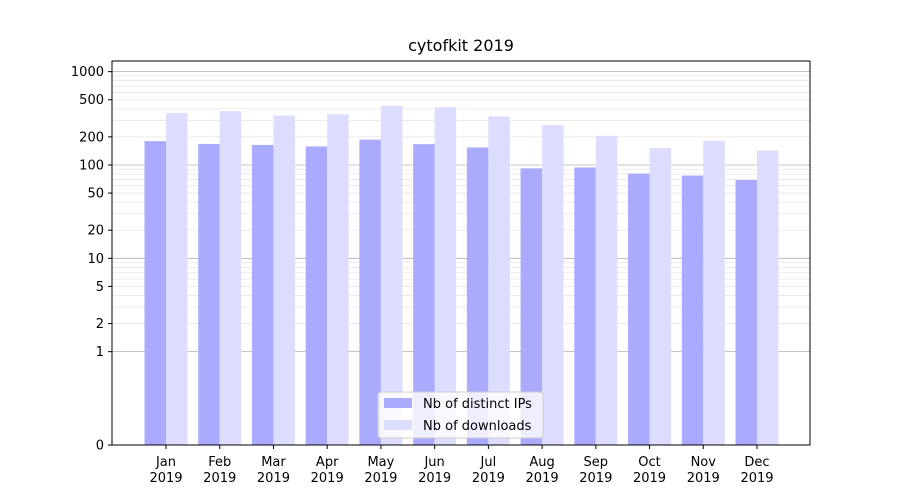  Describe the element at coordinates (87, 72) in the screenshot. I see `y-tick-label: 1000` at that location.